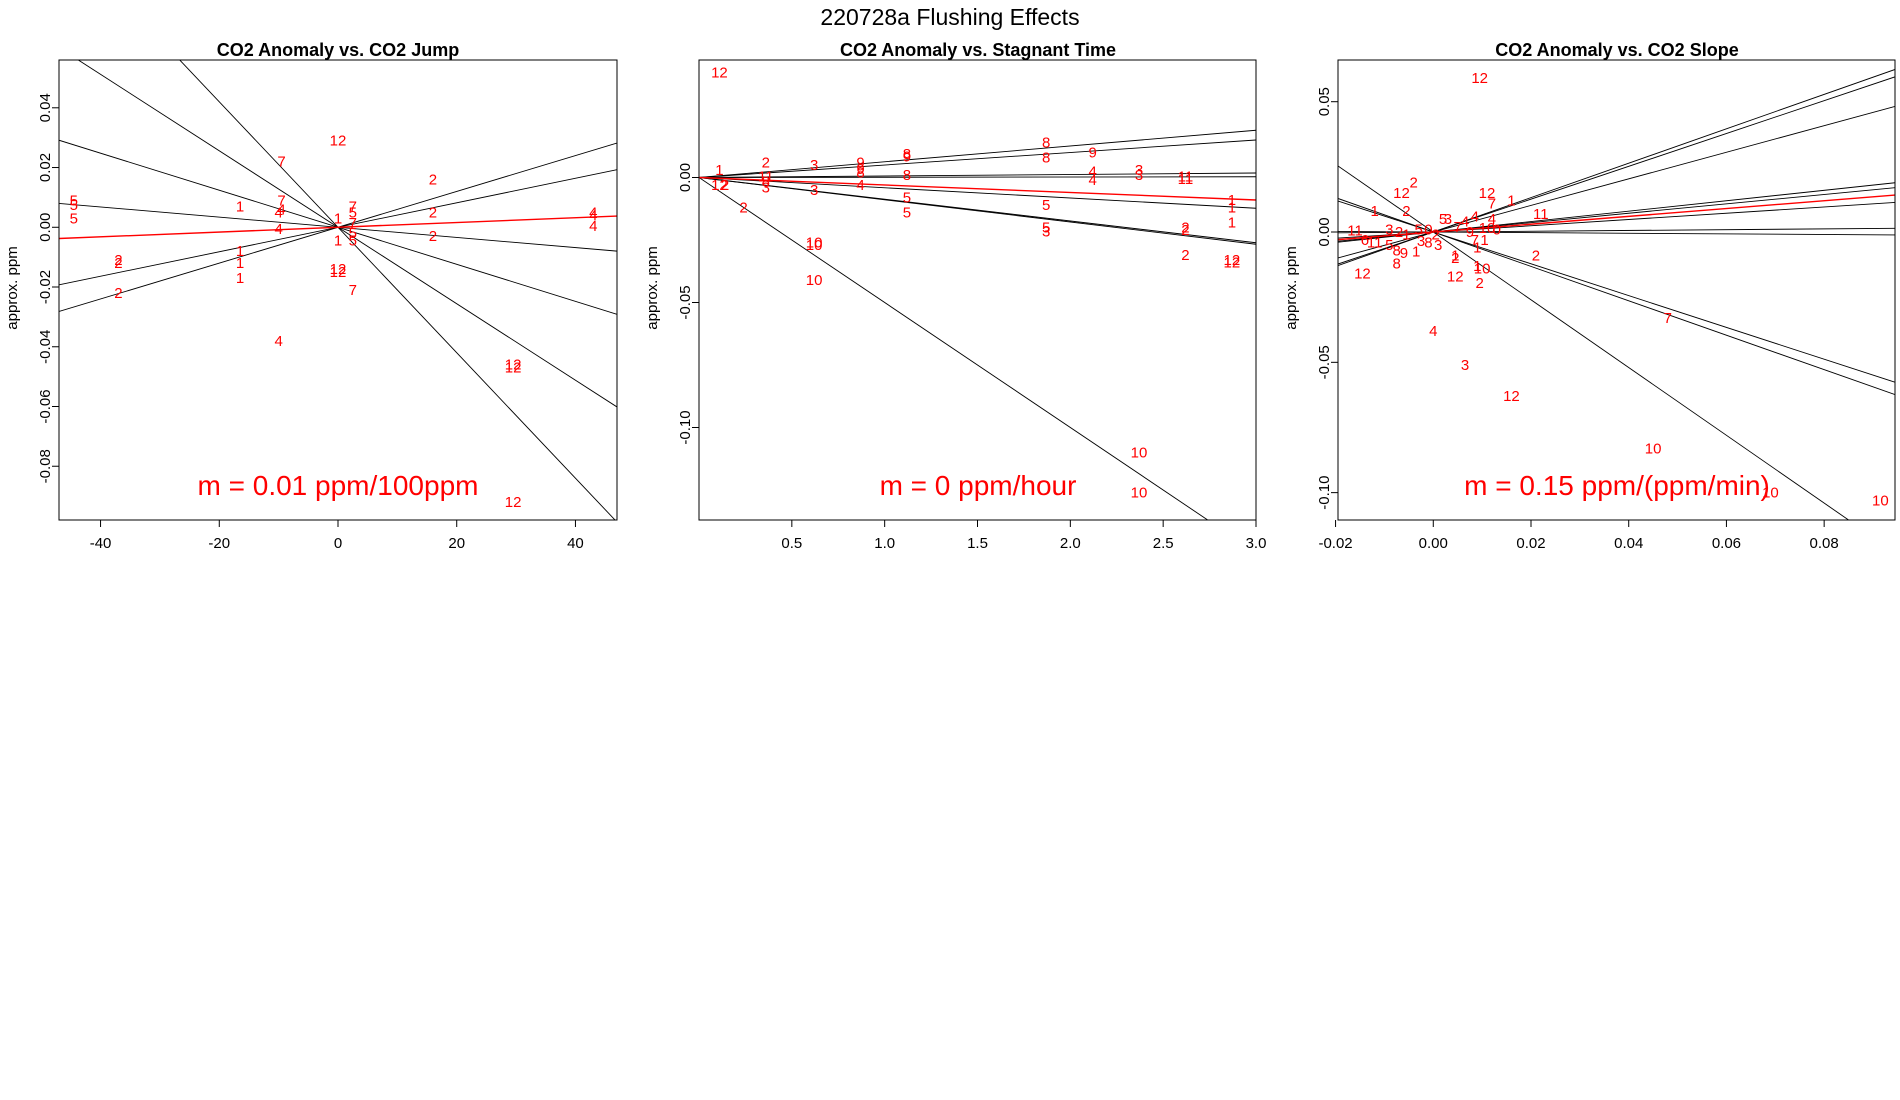 The width and height of the screenshot is (1900, 1100). What do you see at coordinates (1324, 493) in the screenshot?
I see `y-tick-label: -0.10` at bounding box center [1324, 493].